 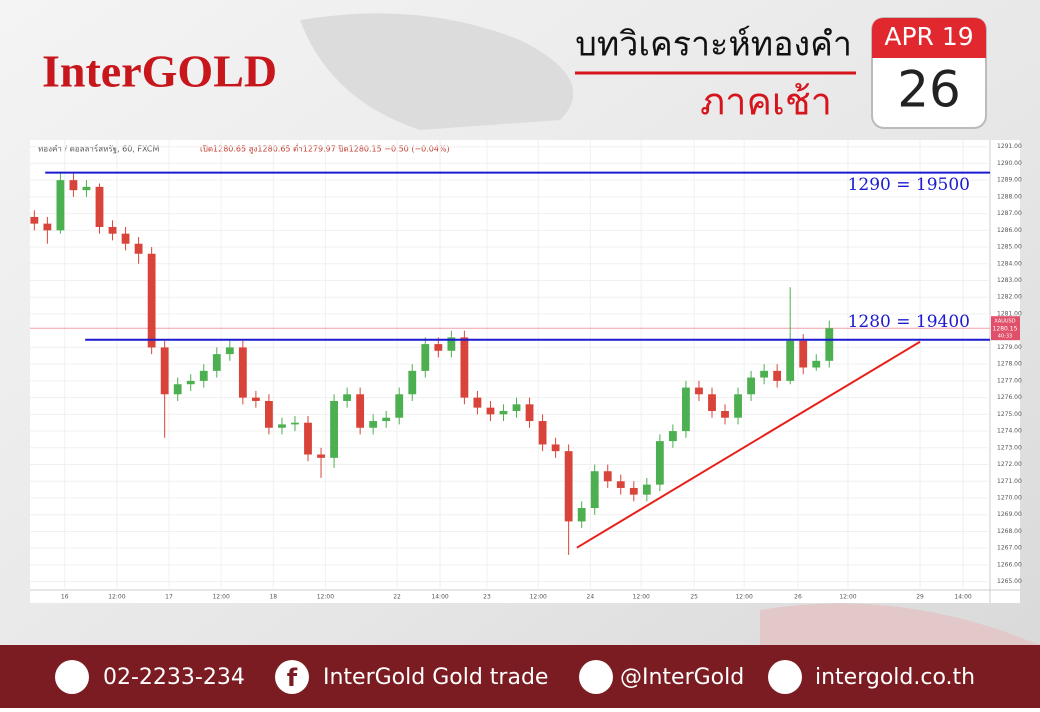 What do you see at coordinates (159, 71) in the screenshot?
I see `logo: InterGOLD` at bounding box center [159, 71].